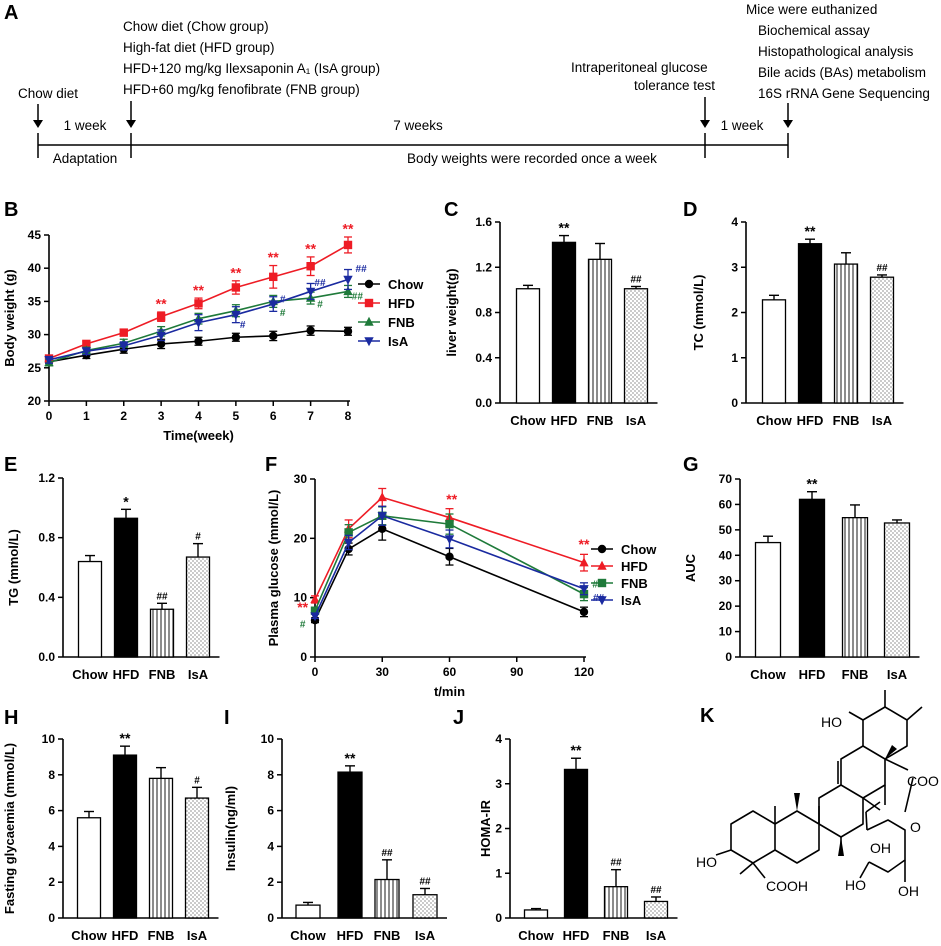  I want to click on x-tick-label: 4, so click(198, 416).